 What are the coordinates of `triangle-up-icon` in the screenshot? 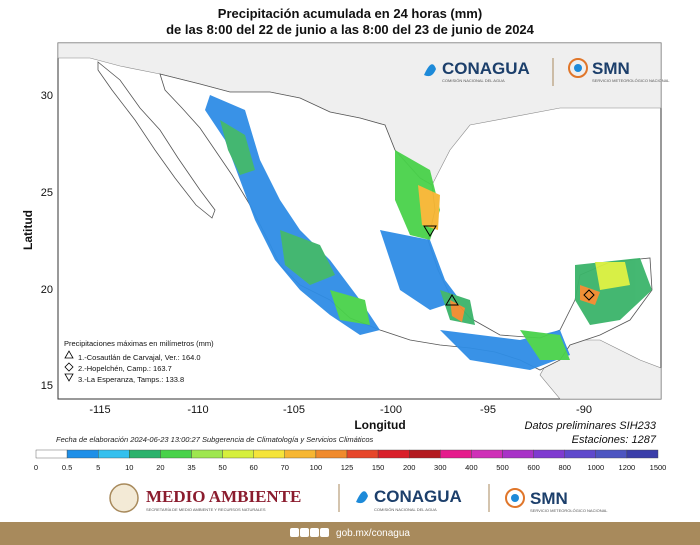 It's located at (69, 354).